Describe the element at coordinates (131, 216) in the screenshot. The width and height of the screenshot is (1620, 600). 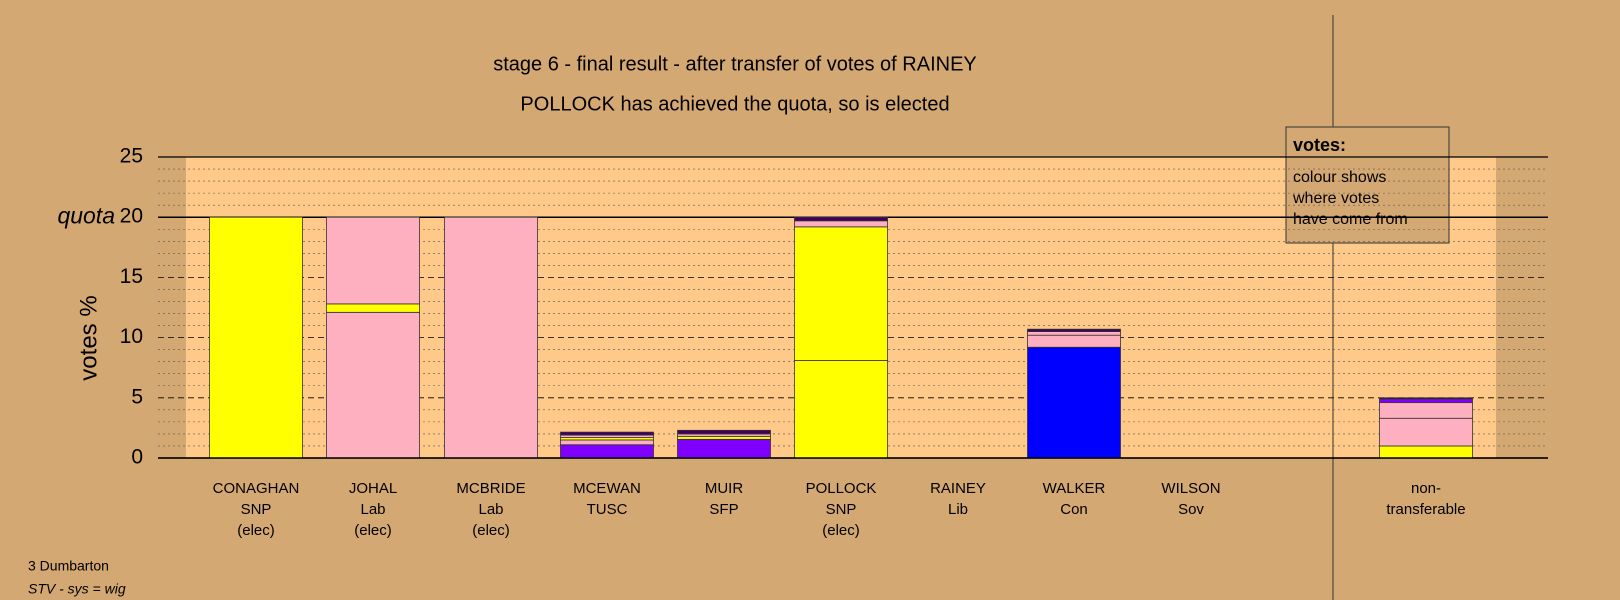
I see `y-tick-label: 20` at that location.